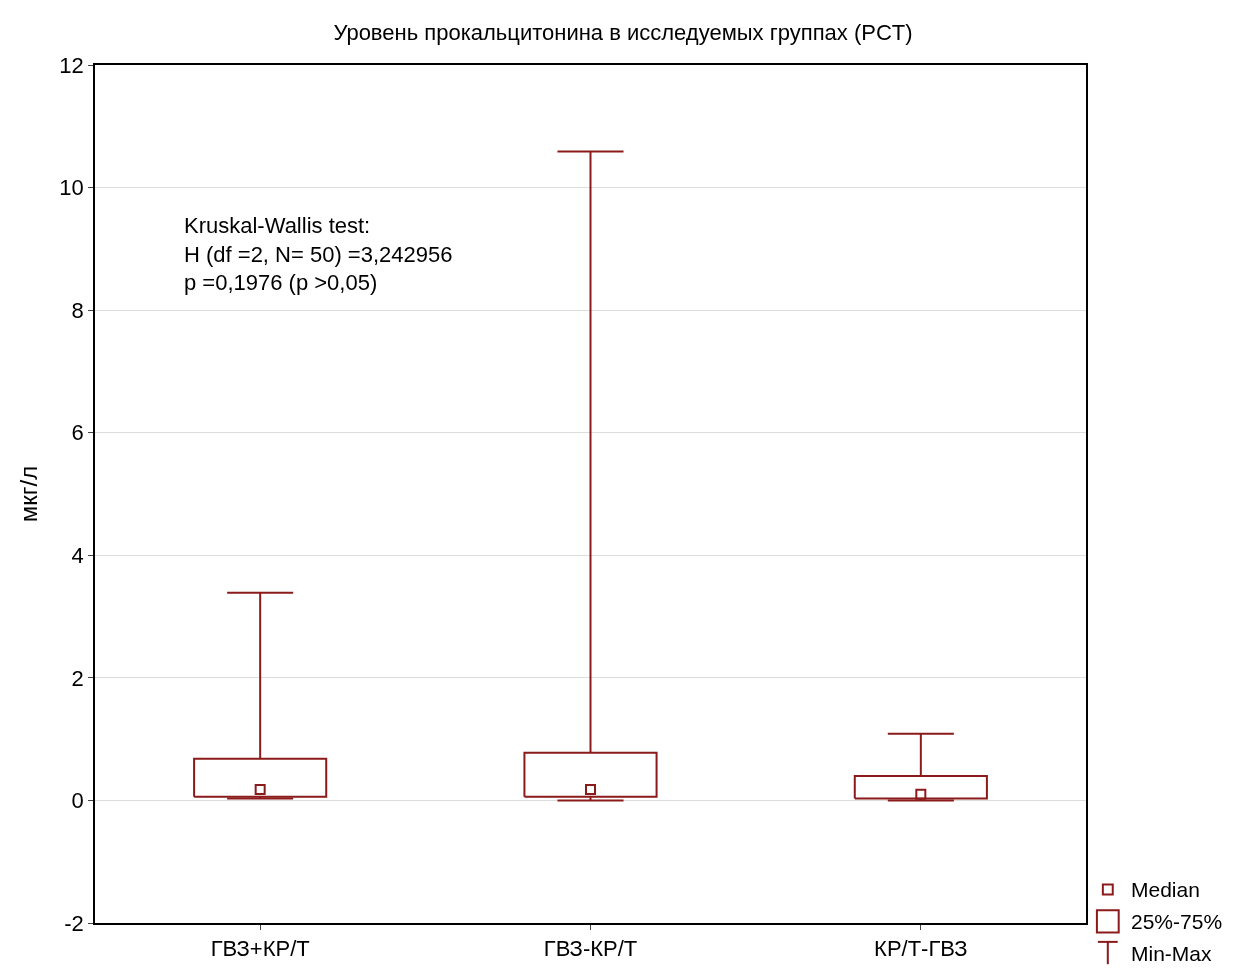 The width and height of the screenshot is (1246, 973). I want to click on annotation: Kruskal-Wallis test: H (df =2, N= 50) =3,242956 p =0,1976 (p >0,05), so click(318, 254).